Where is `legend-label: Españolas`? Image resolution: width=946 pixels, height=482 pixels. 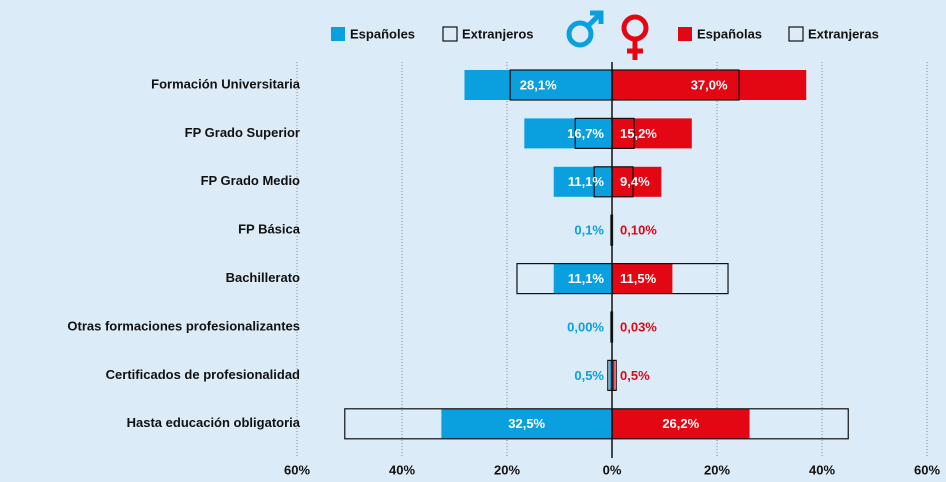
legend-label: Españolas is located at coordinates (729, 33).